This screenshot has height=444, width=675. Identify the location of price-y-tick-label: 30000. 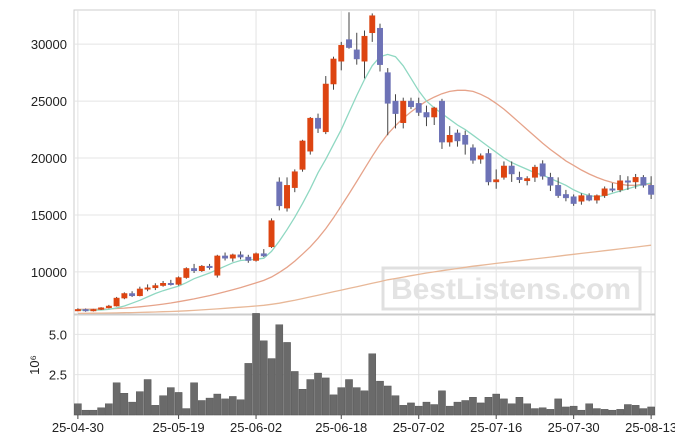
(49, 44).